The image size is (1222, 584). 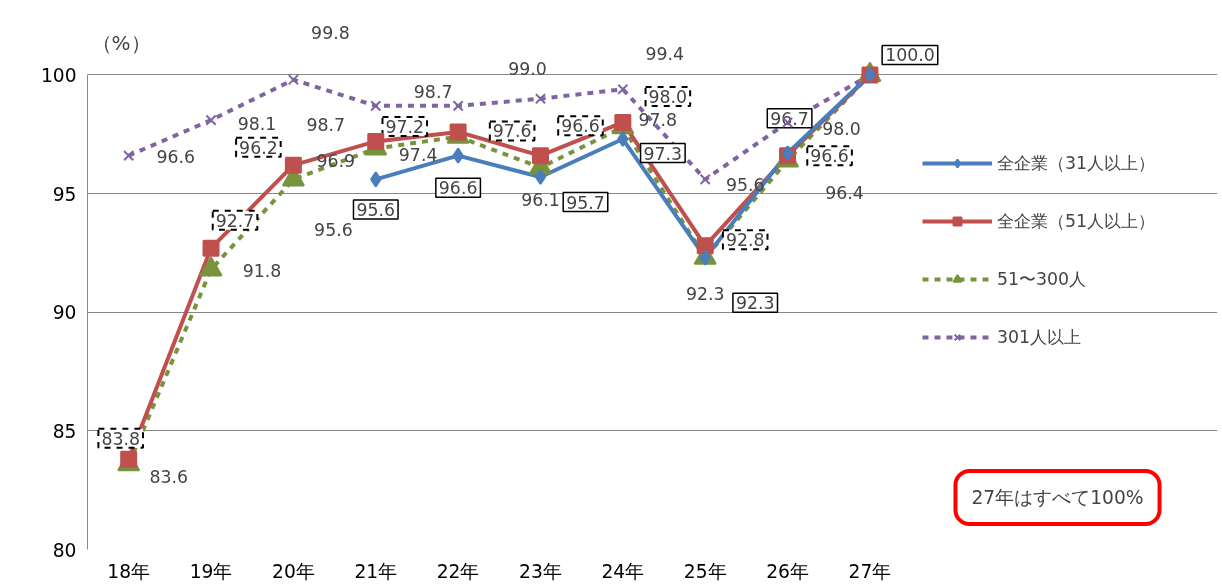 What do you see at coordinates (64, 431) in the screenshot?
I see `y-tick-label: 85` at bounding box center [64, 431].